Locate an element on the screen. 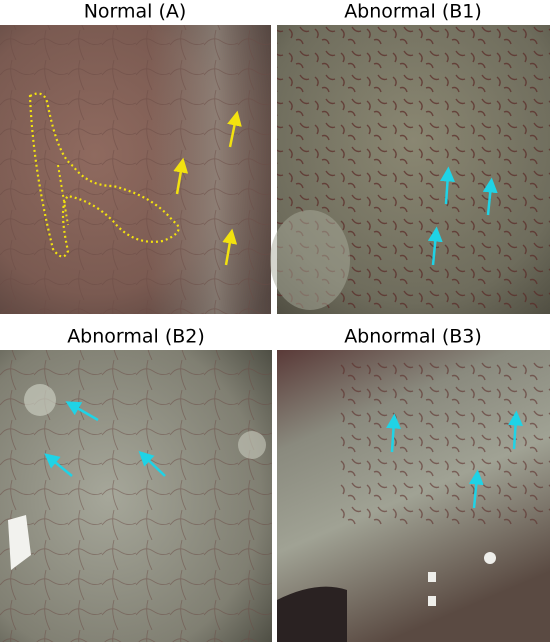  panel-title: Normal (A) is located at coordinates (135, 12).